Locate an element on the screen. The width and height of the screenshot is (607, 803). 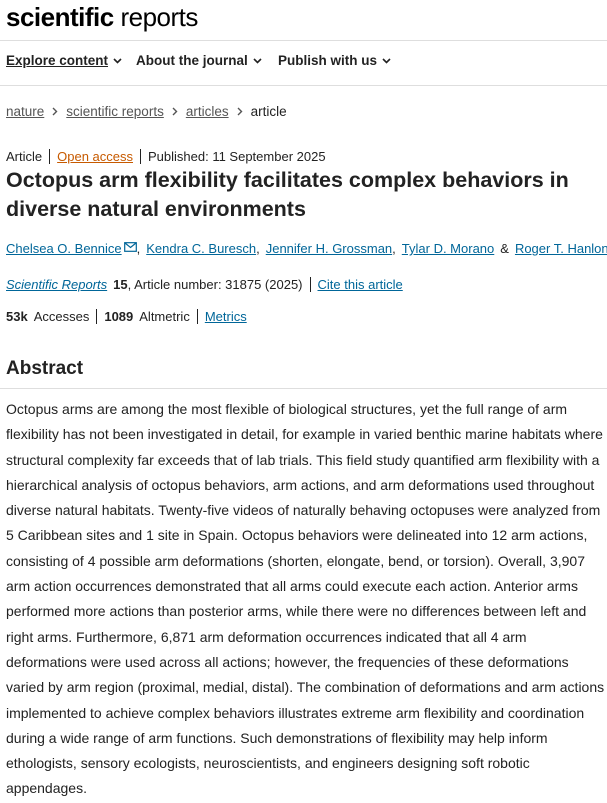
article-type: Article is located at coordinates (24, 156).